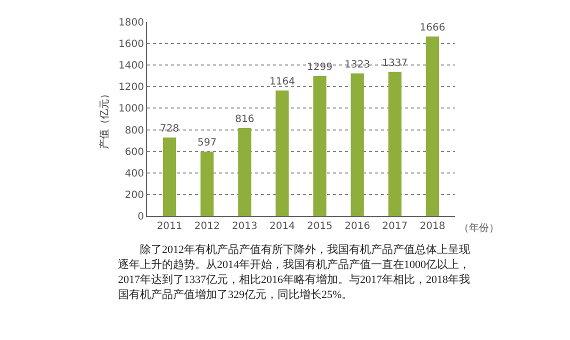 Image resolution: width=570 pixels, height=340 pixels. Describe the element at coordinates (104, 119) in the screenshot. I see `y-axis-title: 产值（亿元）` at that location.